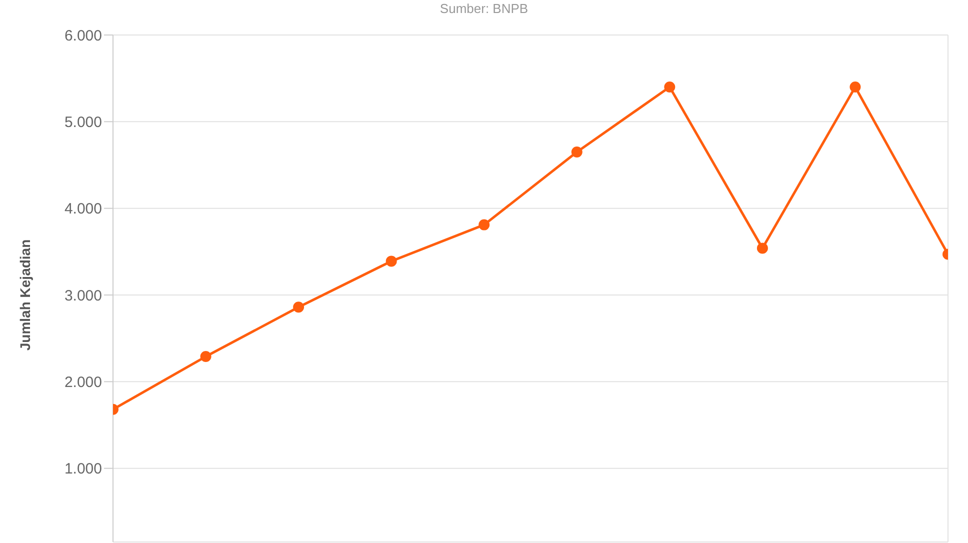 The height and width of the screenshot is (543, 968). Describe the element at coordinates (83, 382) in the screenshot. I see `y-tick-label: 2.000` at that location.